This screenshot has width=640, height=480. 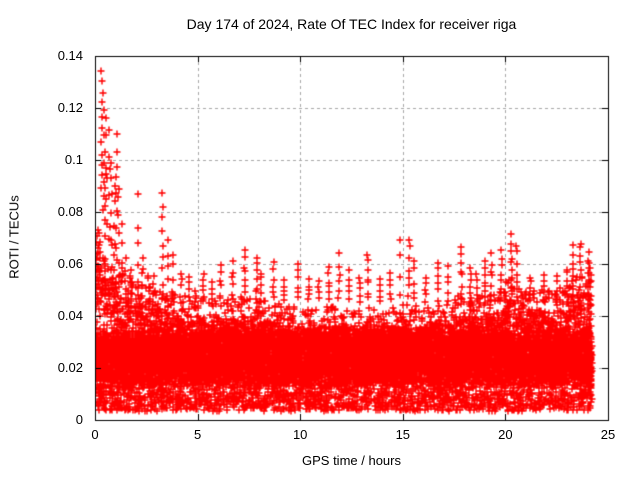 What do you see at coordinates (70, 211) in the screenshot?
I see `y-tick-label-0.08: 0.08` at bounding box center [70, 211].